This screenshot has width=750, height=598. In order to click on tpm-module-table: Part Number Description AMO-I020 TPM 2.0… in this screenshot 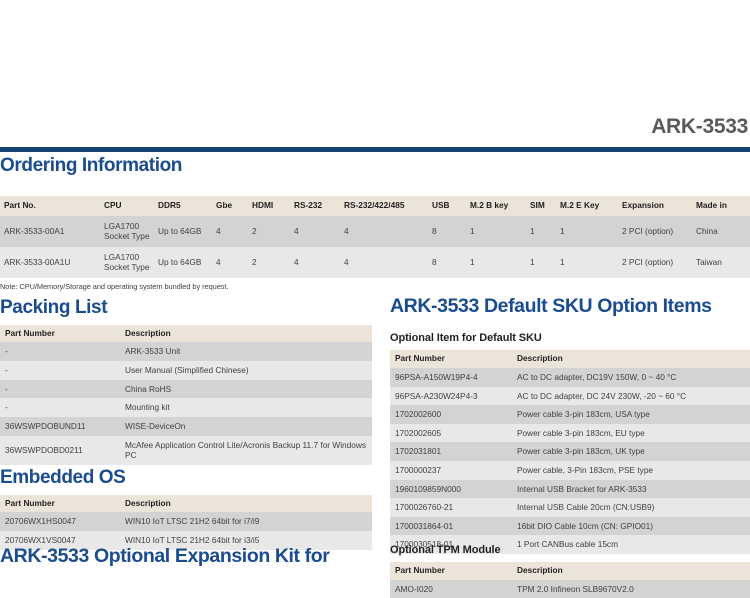, I will do `click(570, 580)`.